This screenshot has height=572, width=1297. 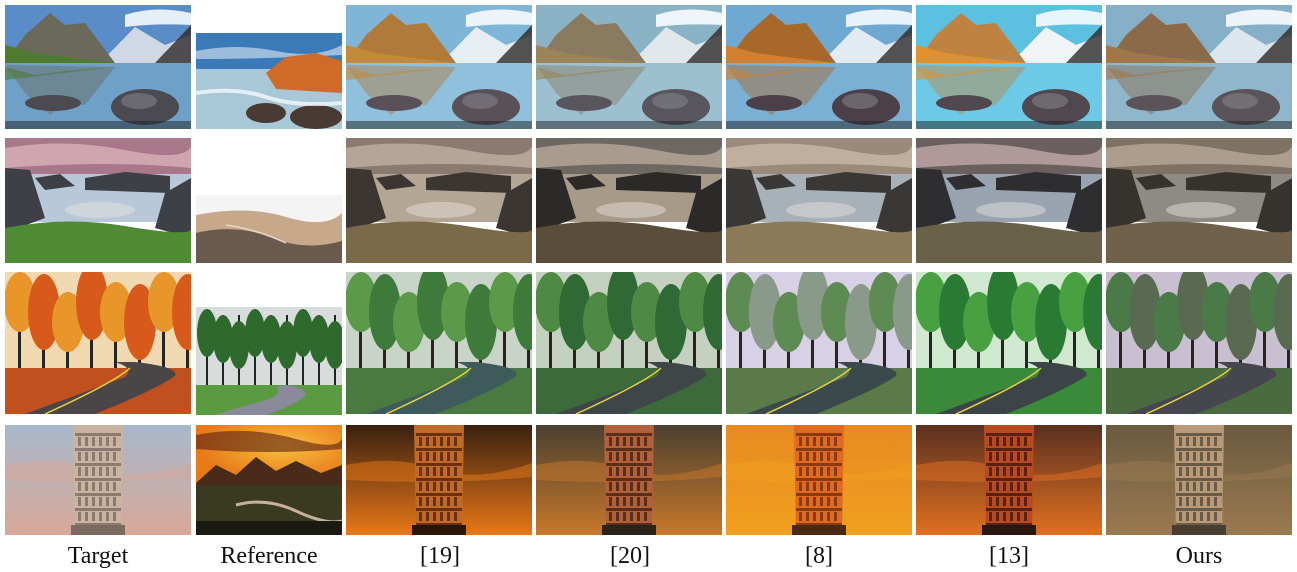 I want to click on autumn-forest-road-method-13-image, so click(x=1009, y=343).